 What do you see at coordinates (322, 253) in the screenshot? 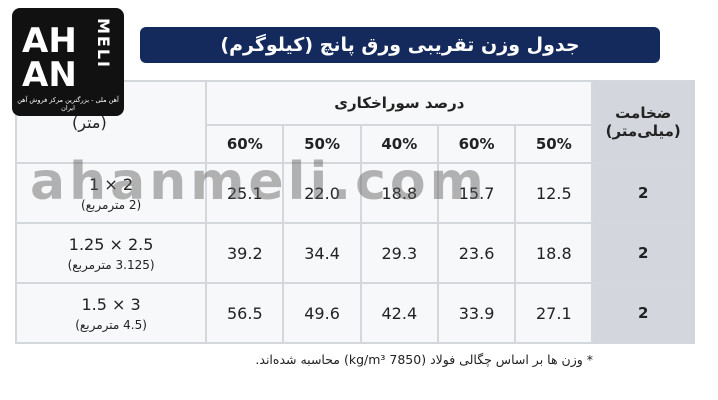
I see `weight-cell: 34.4` at bounding box center [322, 253].